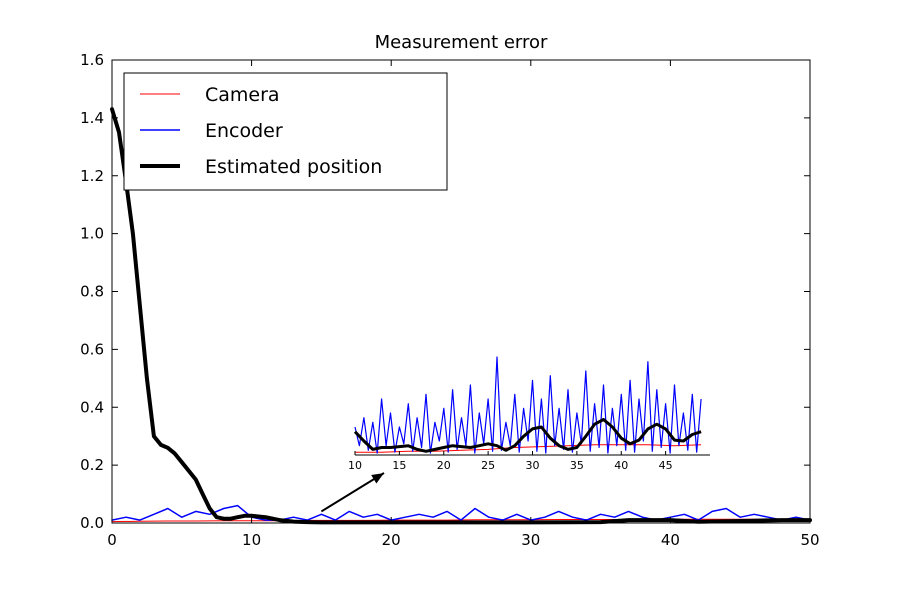 Image resolution: width=900 pixels, height=600 pixels. What do you see at coordinates (621, 465) in the screenshot?
I see `inset-x-tick-label: 40` at bounding box center [621, 465].